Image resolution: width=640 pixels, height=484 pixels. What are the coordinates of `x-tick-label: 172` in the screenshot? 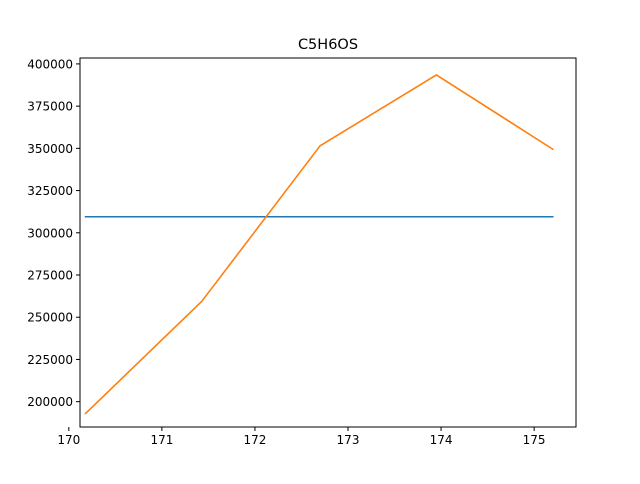 It's located at (254, 440).